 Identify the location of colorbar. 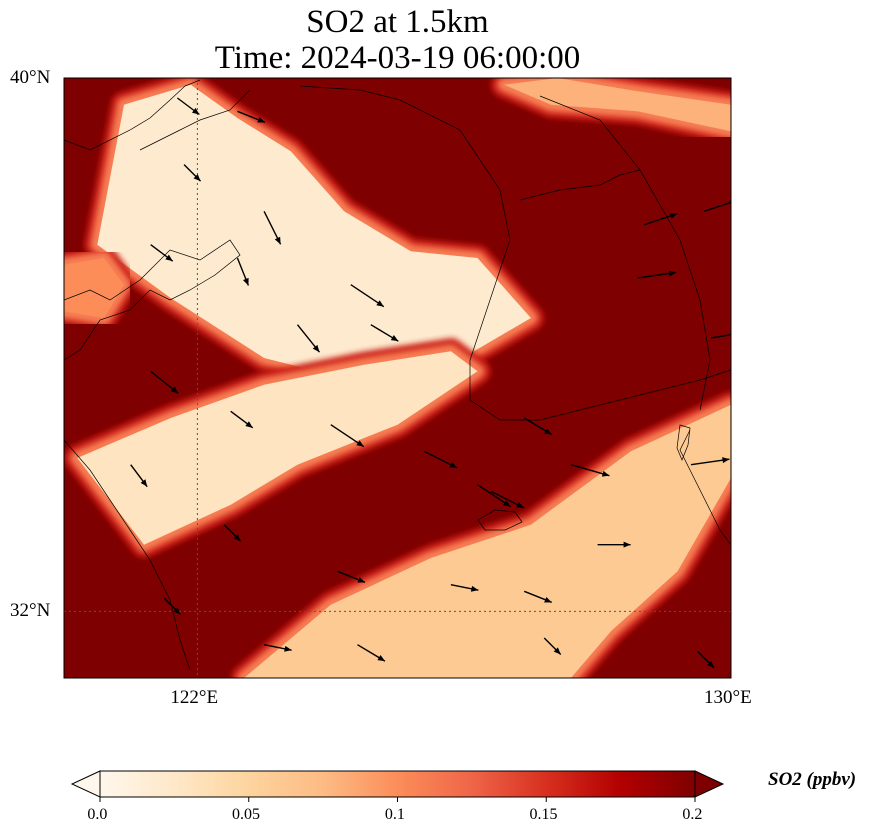
(397, 786).